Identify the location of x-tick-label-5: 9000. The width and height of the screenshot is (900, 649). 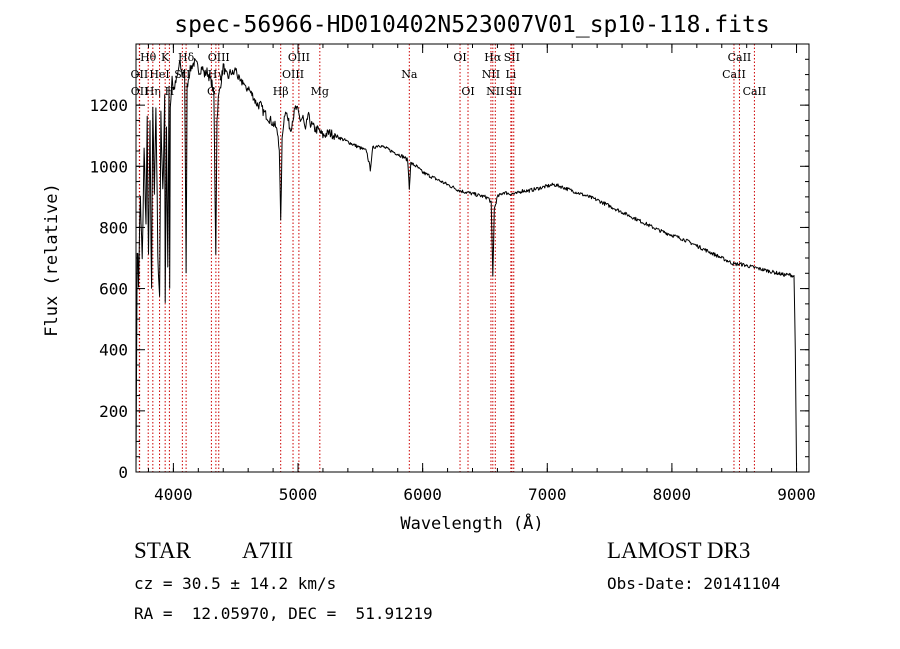
(796, 494).